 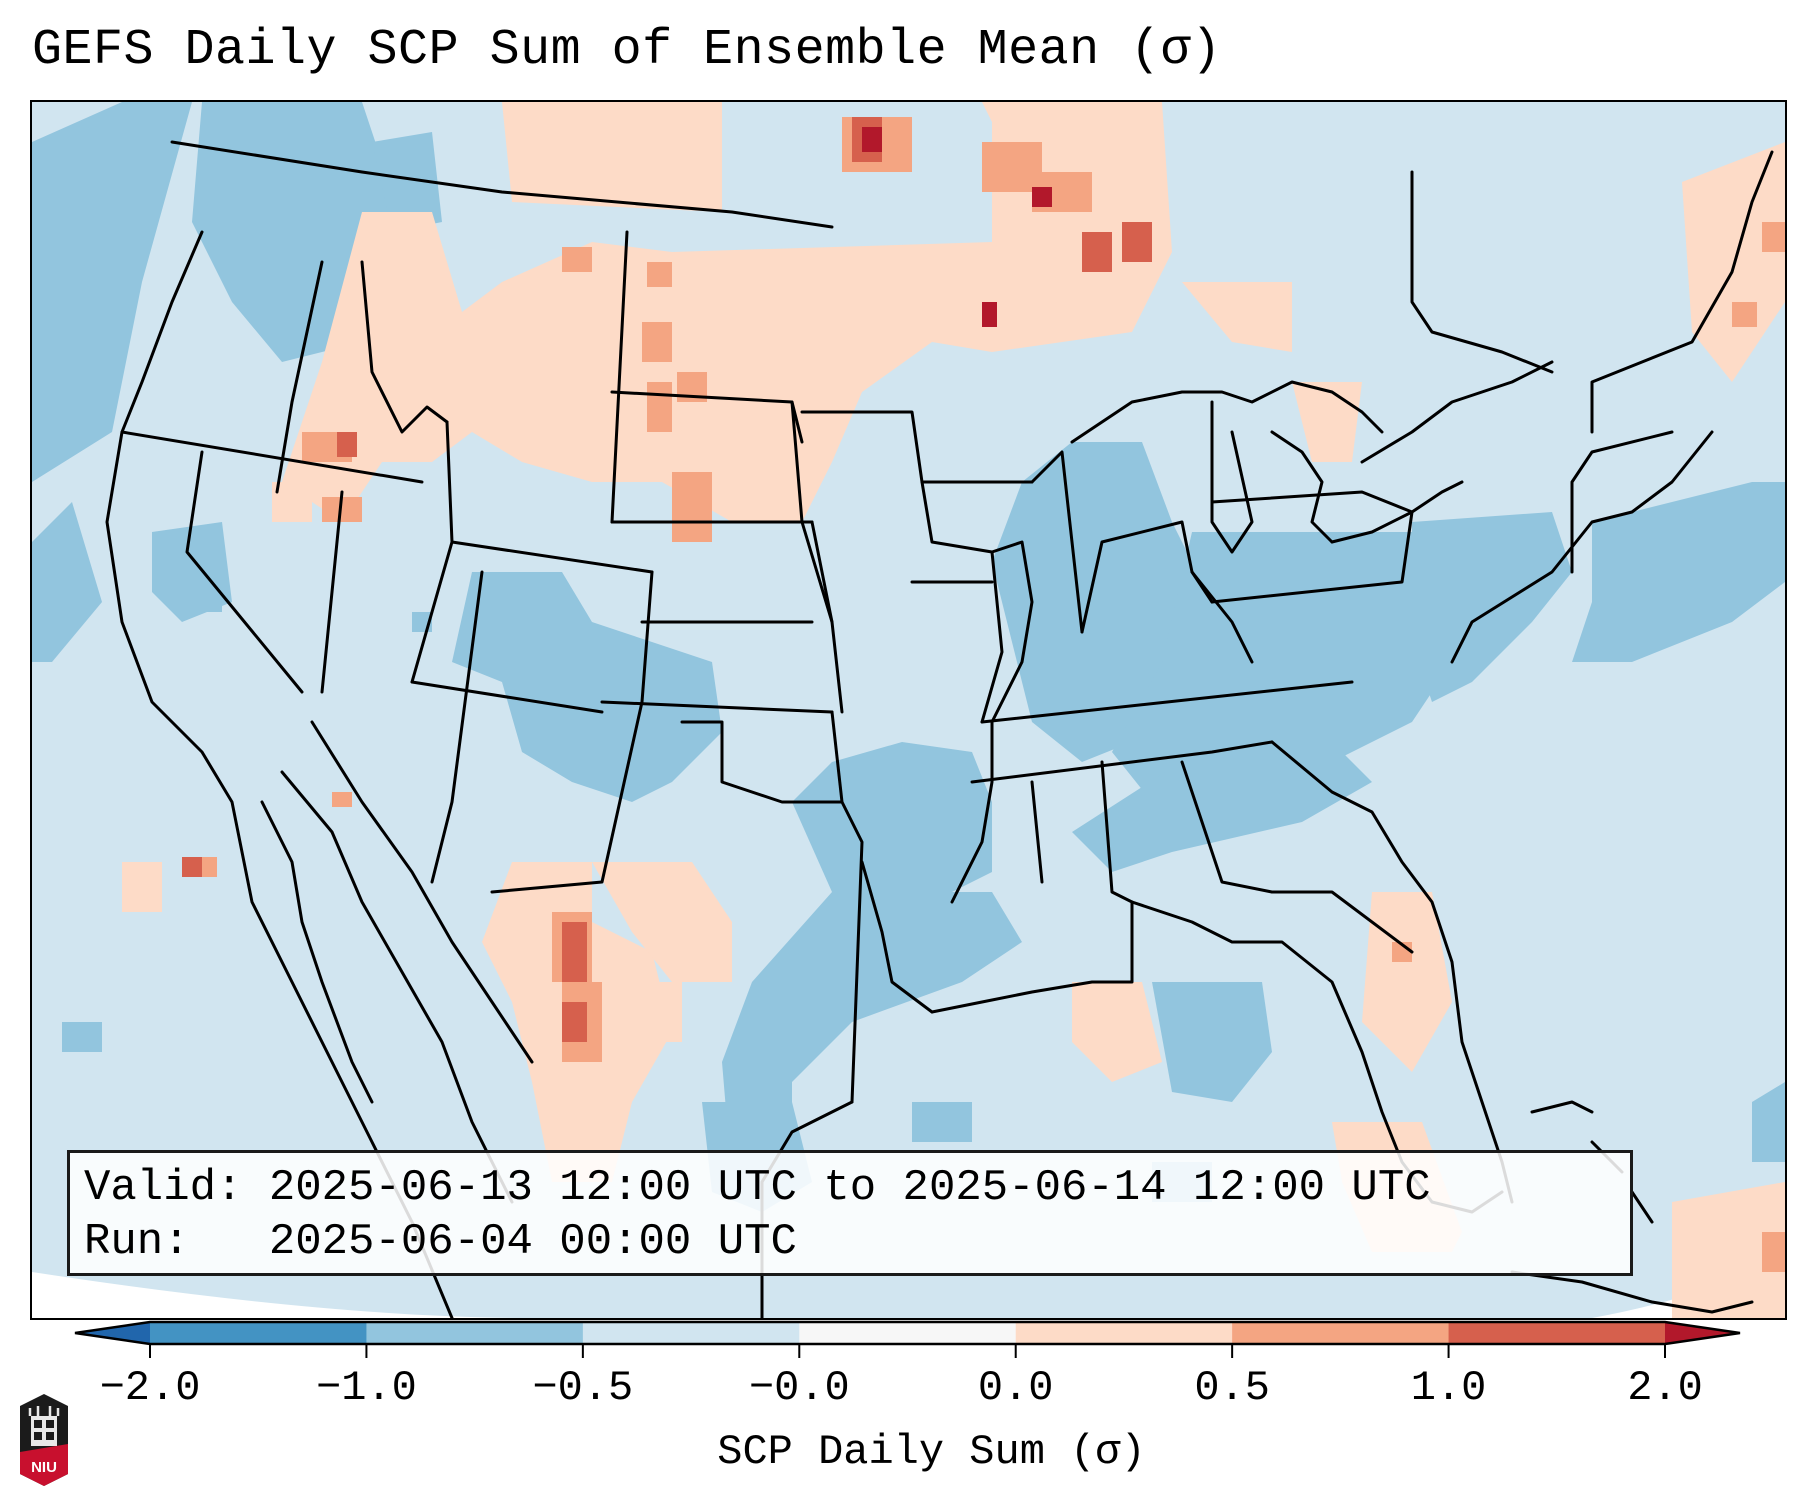 I want to click on colorbar-tick-label: 1.0, so click(x=1448, y=1388).